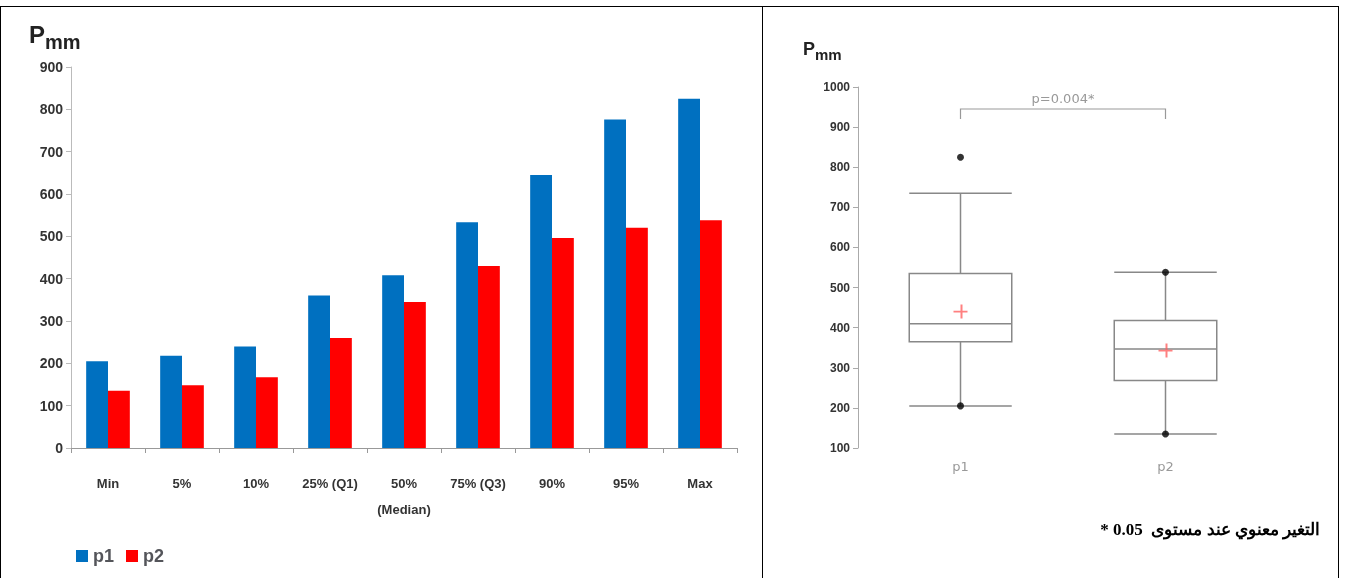 The image size is (1347, 581). What do you see at coordinates (404, 496) in the screenshot?
I see `x-tick-label: 50% (Median)` at bounding box center [404, 496].